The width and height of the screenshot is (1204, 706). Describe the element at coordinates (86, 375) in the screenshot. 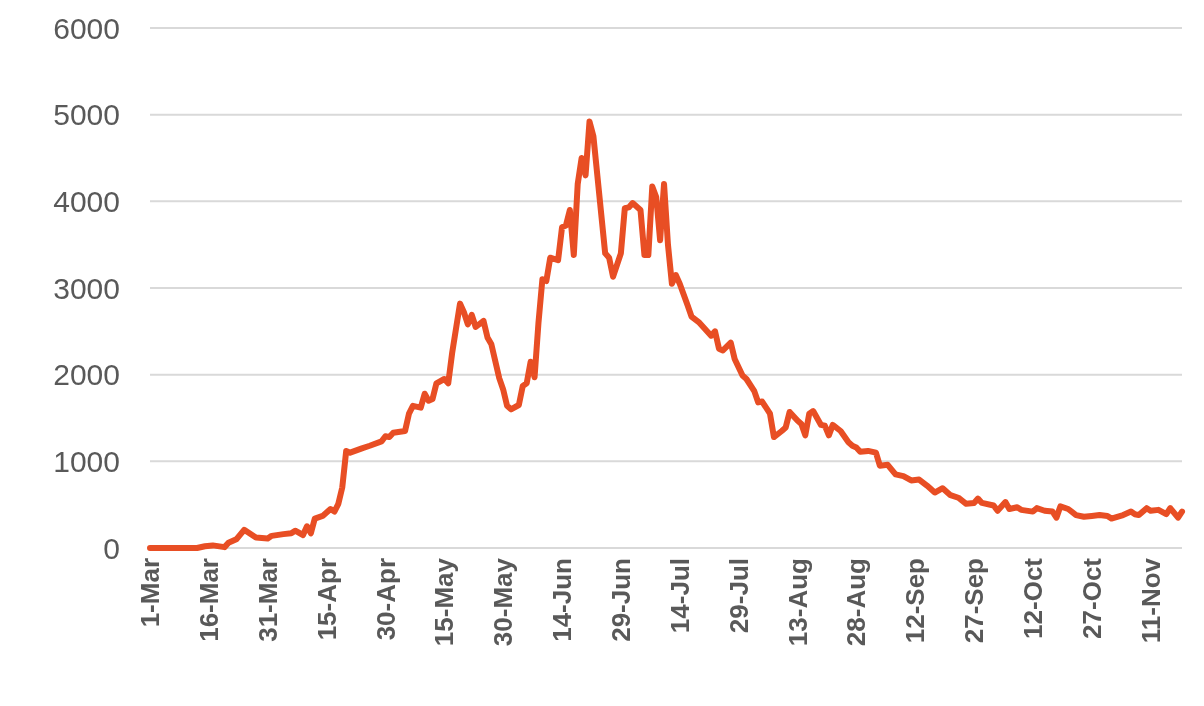

I see `y-tick-label: 2000` at that location.